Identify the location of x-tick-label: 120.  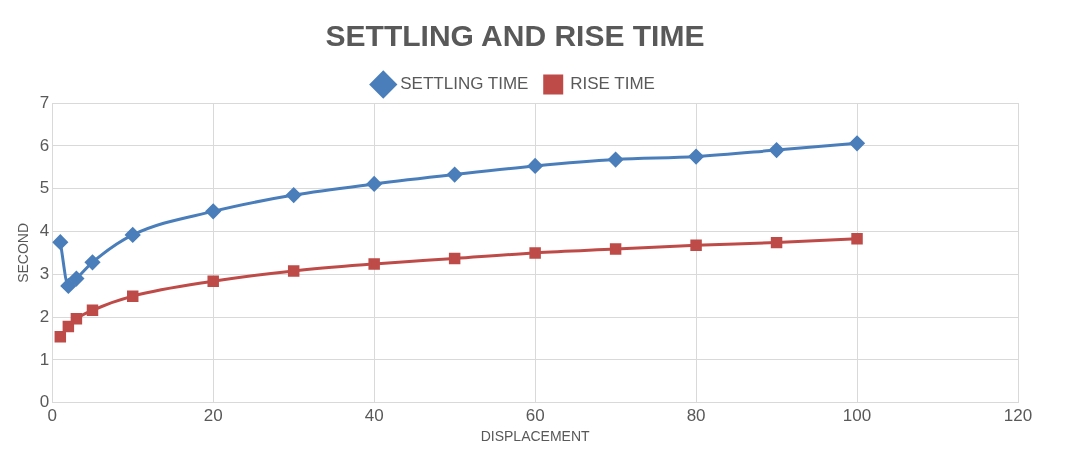
(1018, 415).